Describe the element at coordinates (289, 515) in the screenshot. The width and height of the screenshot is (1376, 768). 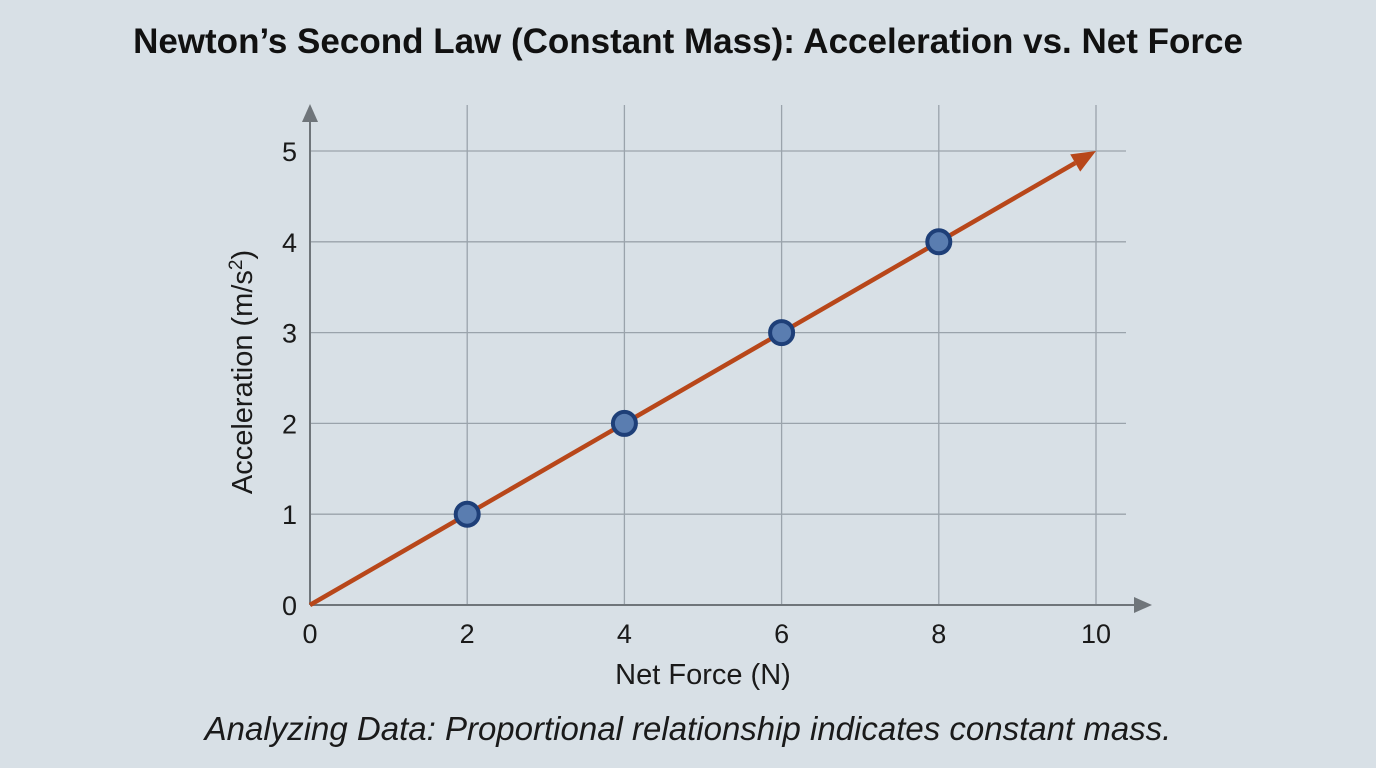
I see `y-tick-label: 1` at that location.